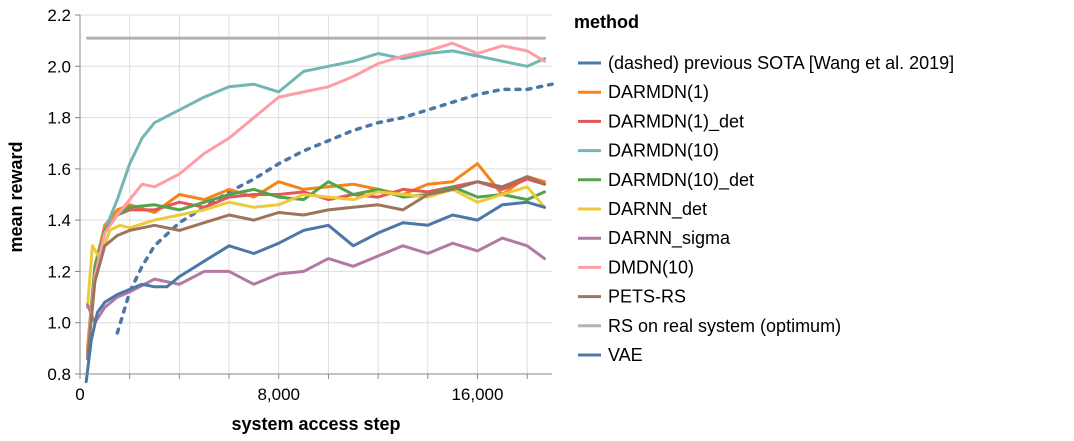 The height and width of the screenshot is (441, 1074). What do you see at coordinates (663, 151) in the screenshot?
I see `legend-label-3: DARMDN(10)` at bounding box center [663, 151].